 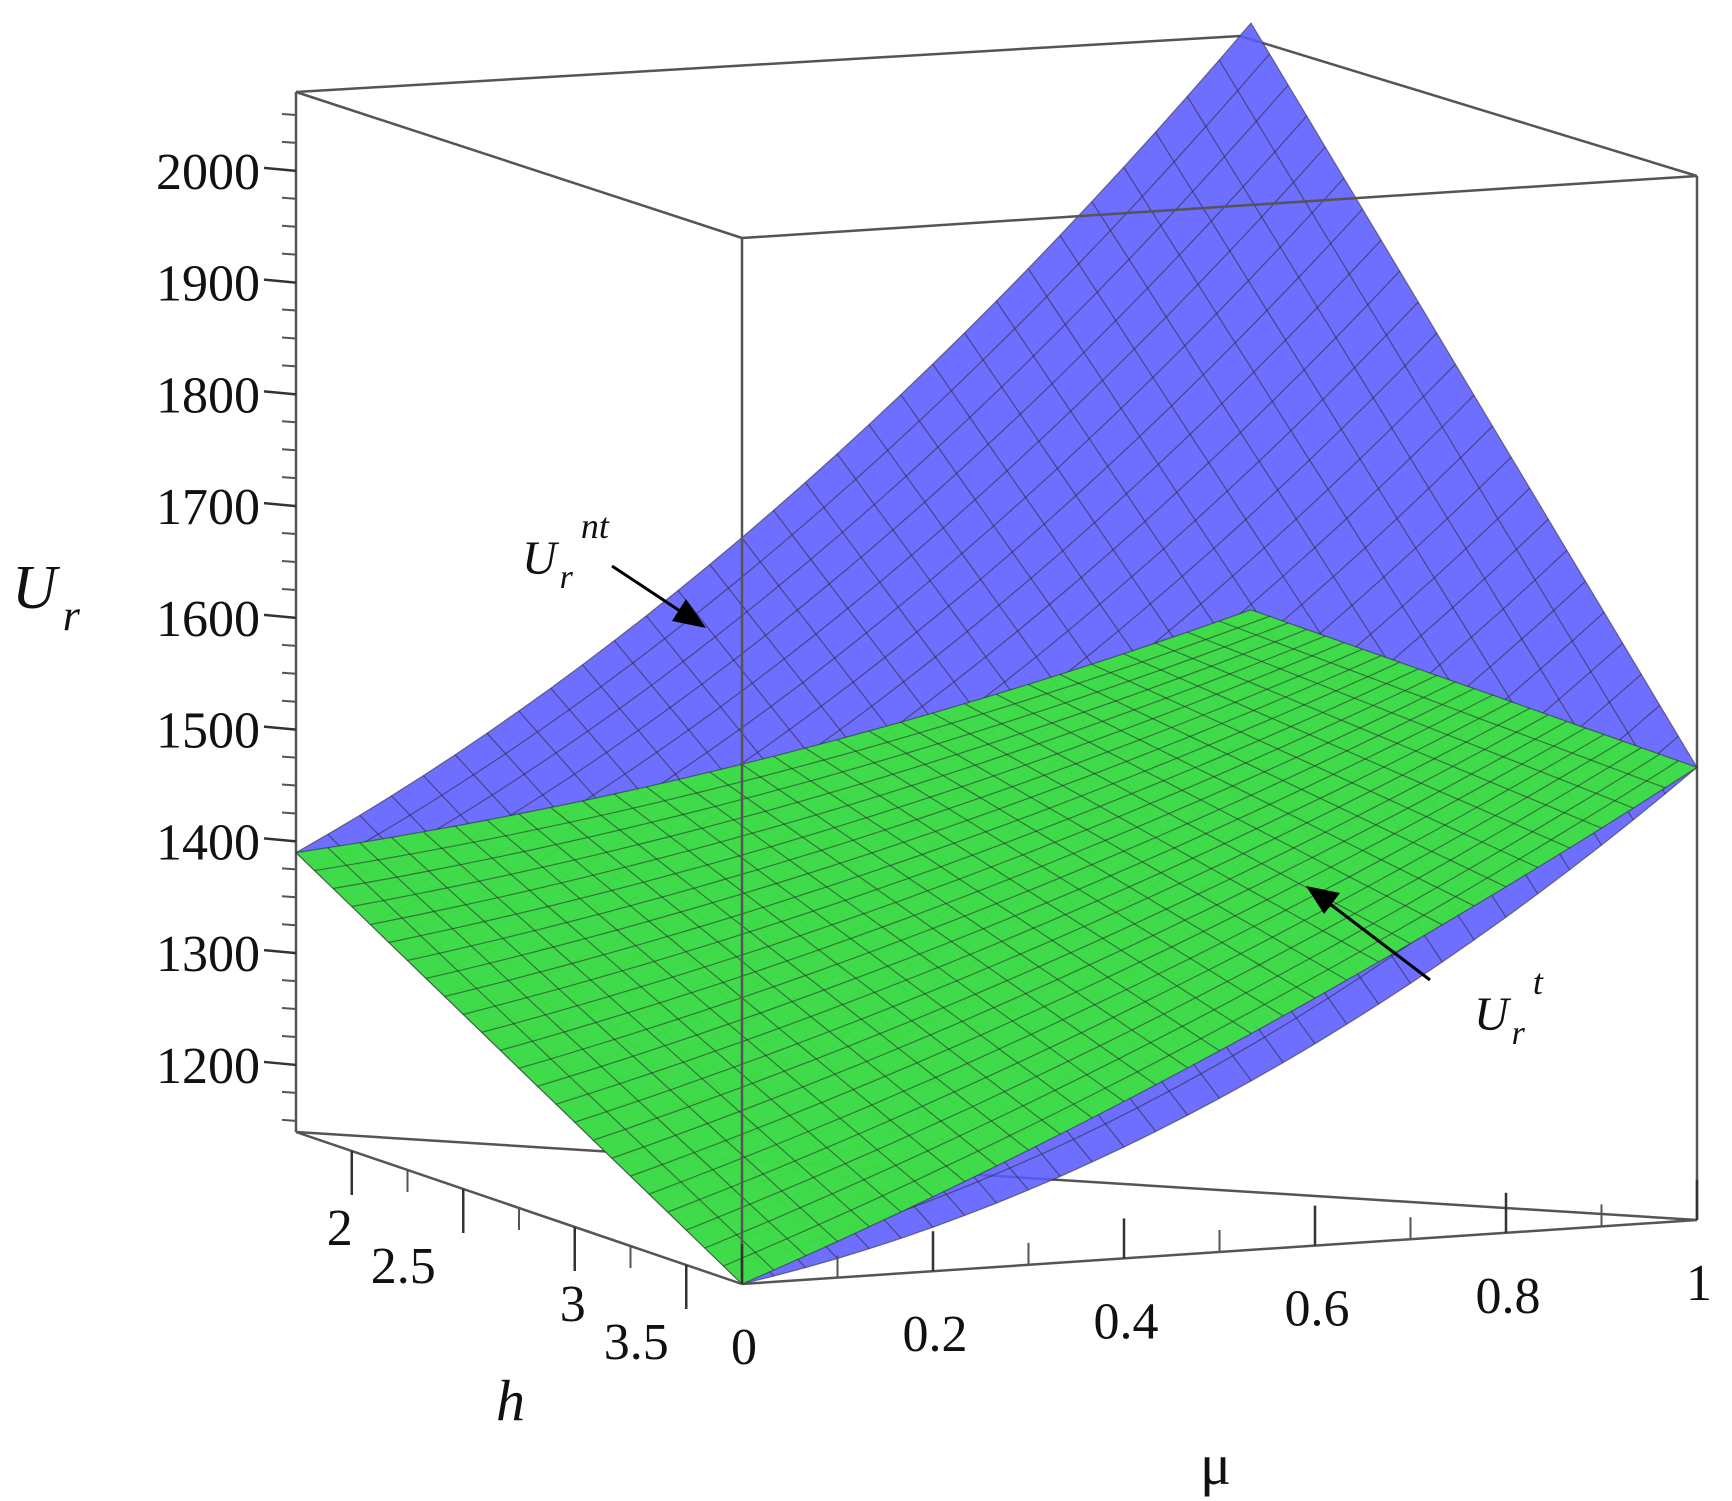 I want to click on z-tick-label: 1500, so click(x=208, y=731).